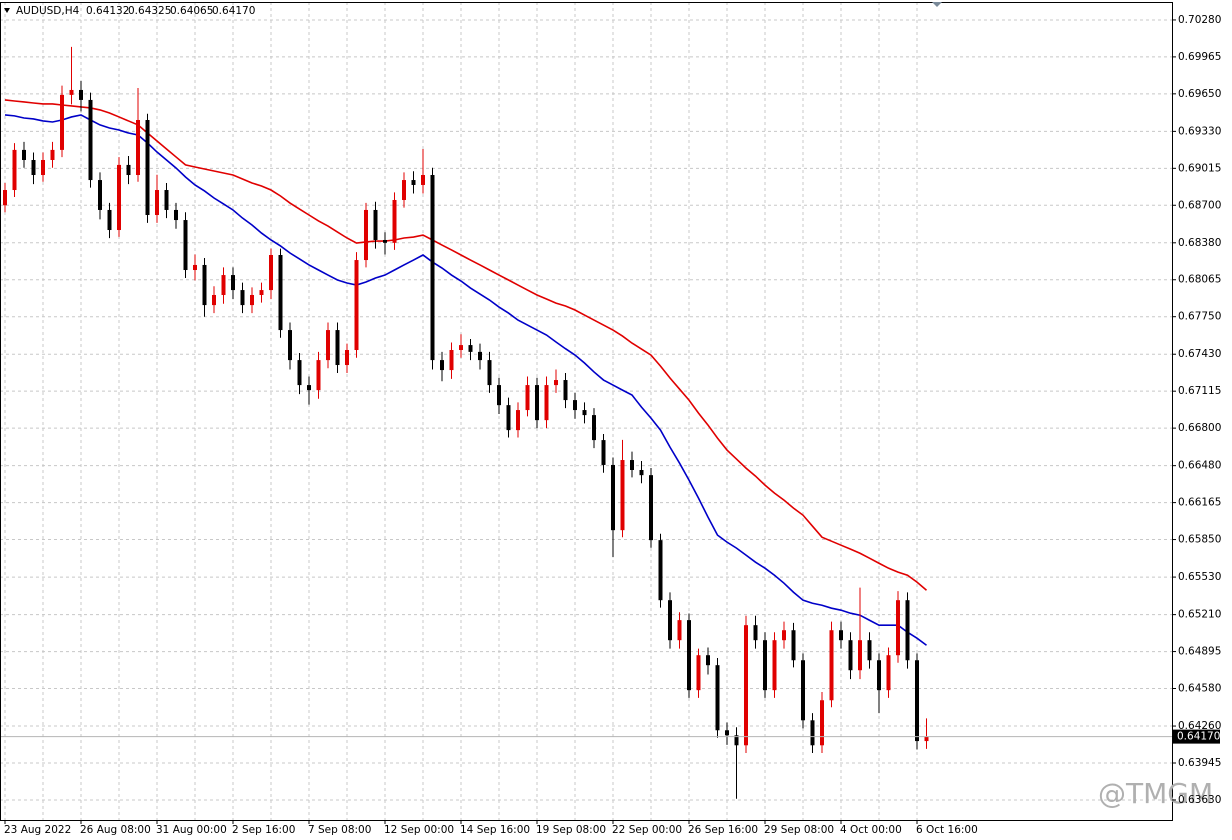 The image size is (1232, 840). Describe the element at coordinates (1199, 652) in the screenshot. I see `y-tick-label: 0.64895` at that location.